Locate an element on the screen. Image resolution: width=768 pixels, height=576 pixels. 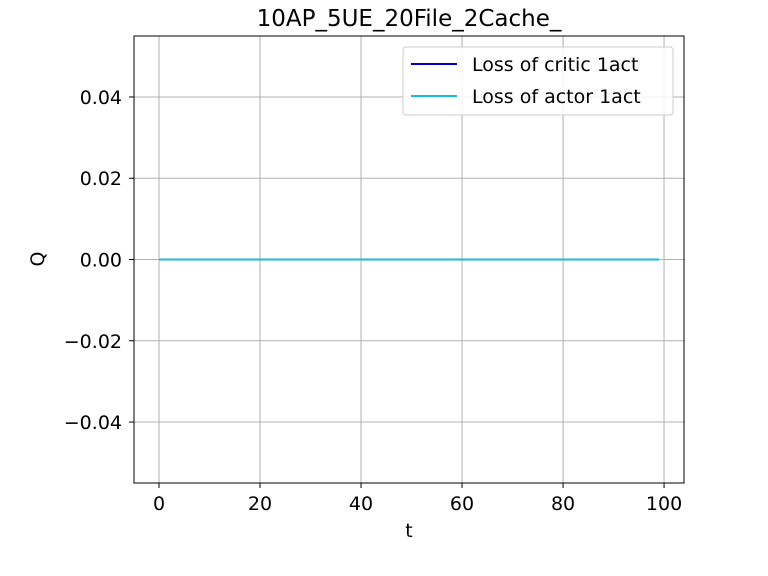
x-axis-label: t is located at coordinates (408, 531).